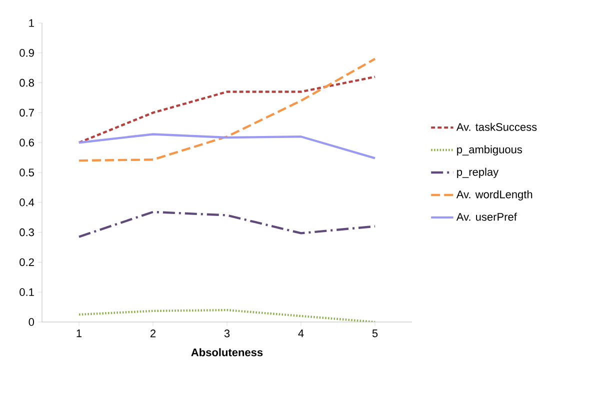 The height and width of the screenshot is (407, 610). What do you see at coordinates (27, 202) in the screenshot?
I see `y-tick-label: 0.4` at bounding box center [27, 202].